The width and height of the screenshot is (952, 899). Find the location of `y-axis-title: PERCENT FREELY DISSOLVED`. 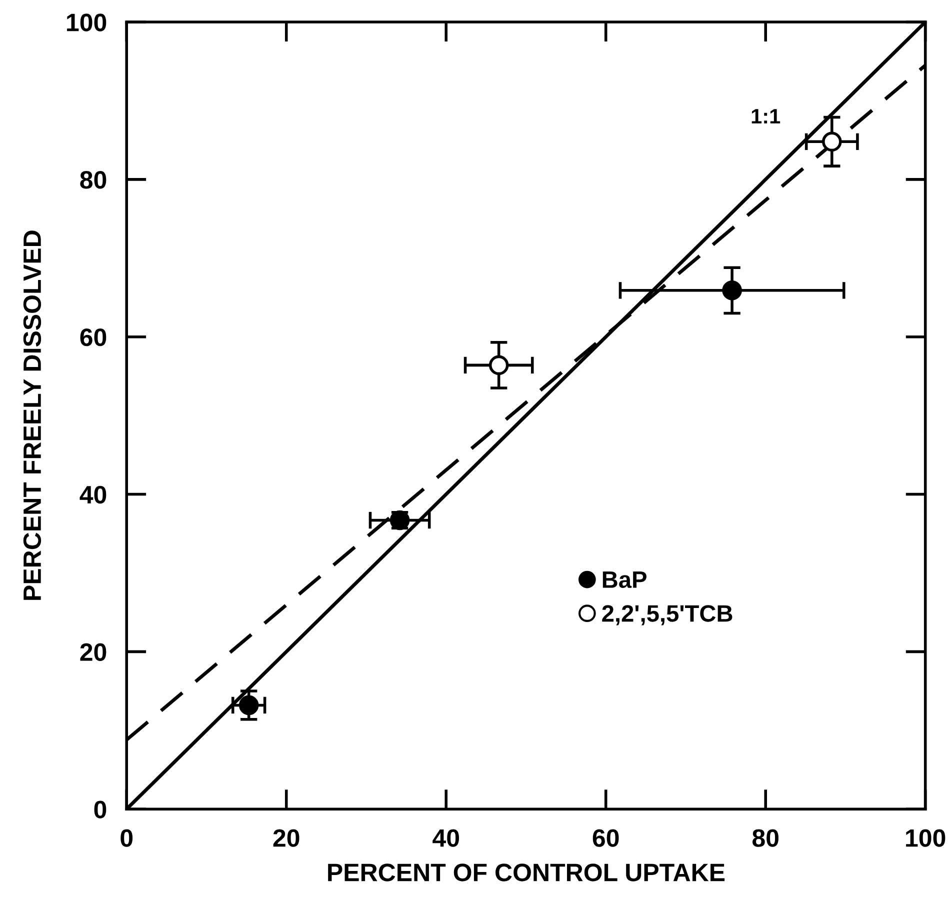

y-axis-title: PERCENT FREELY DISSOLVED is located at coordinates (32, 415).